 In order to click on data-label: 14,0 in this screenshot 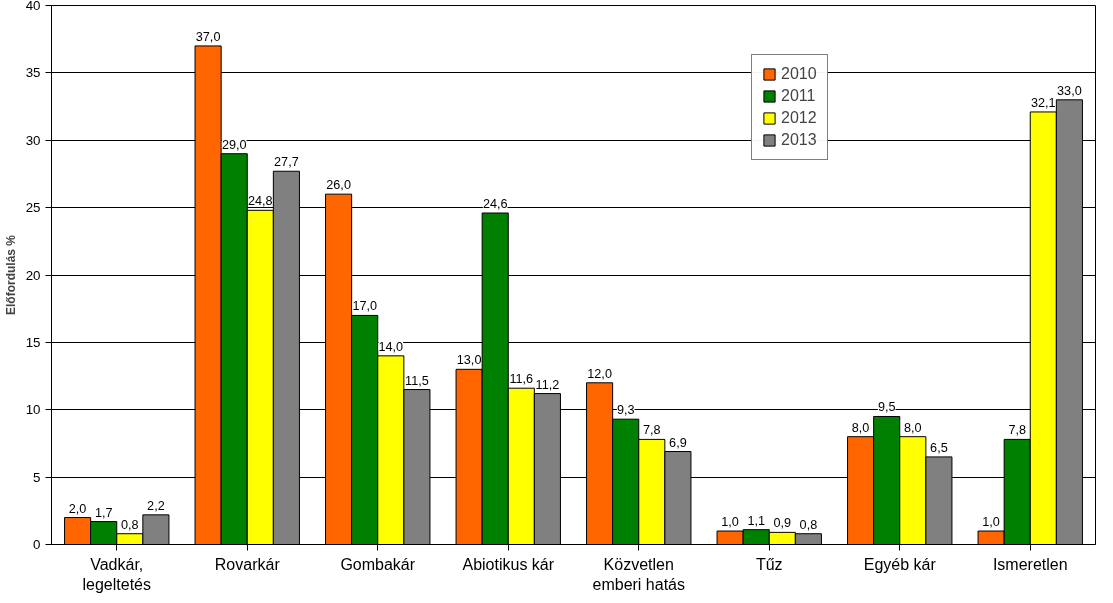, I will do `click(391, 346)`.